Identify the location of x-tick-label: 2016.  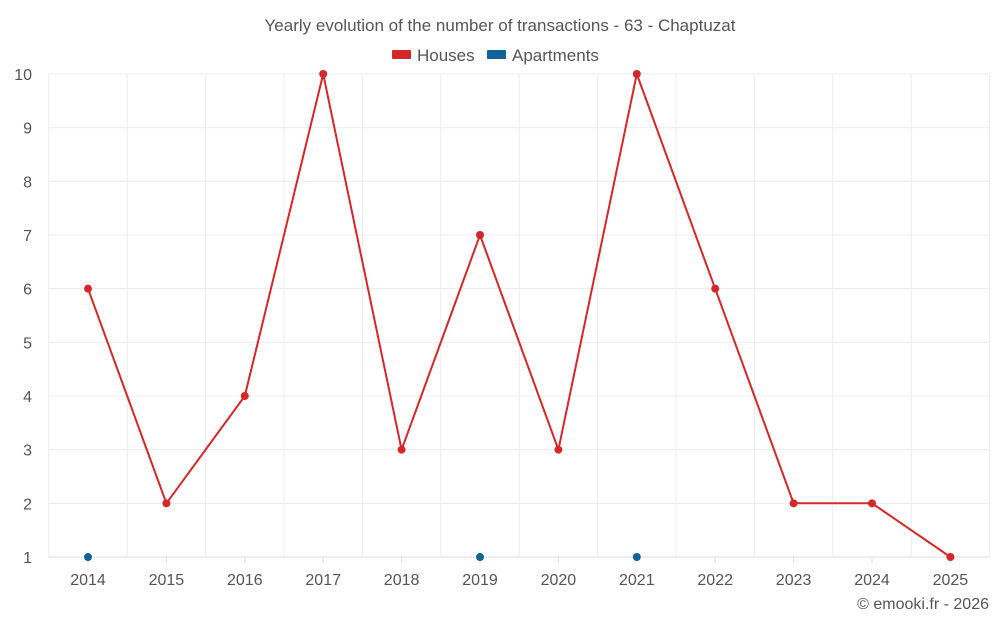
(245, 580).